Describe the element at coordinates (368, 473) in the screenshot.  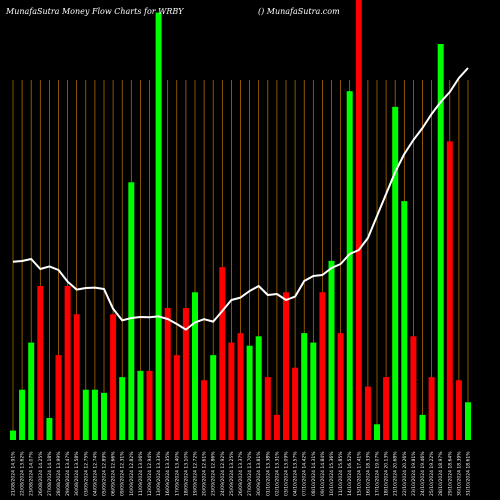
I see `x-tick-label: 16/10/2024 18.33%` at that location.